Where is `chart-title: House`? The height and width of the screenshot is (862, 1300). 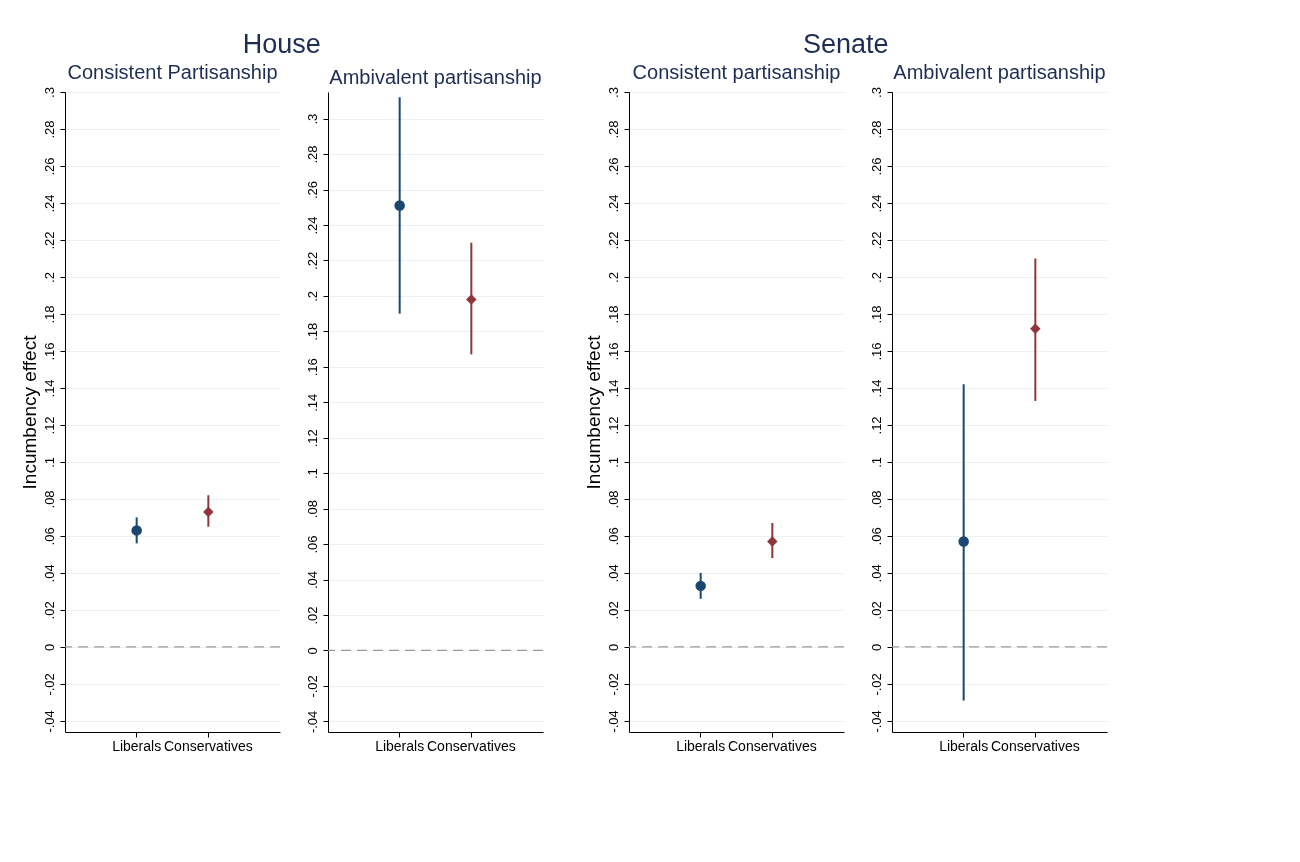
chart-title: House is located at coordinates (281, 43).